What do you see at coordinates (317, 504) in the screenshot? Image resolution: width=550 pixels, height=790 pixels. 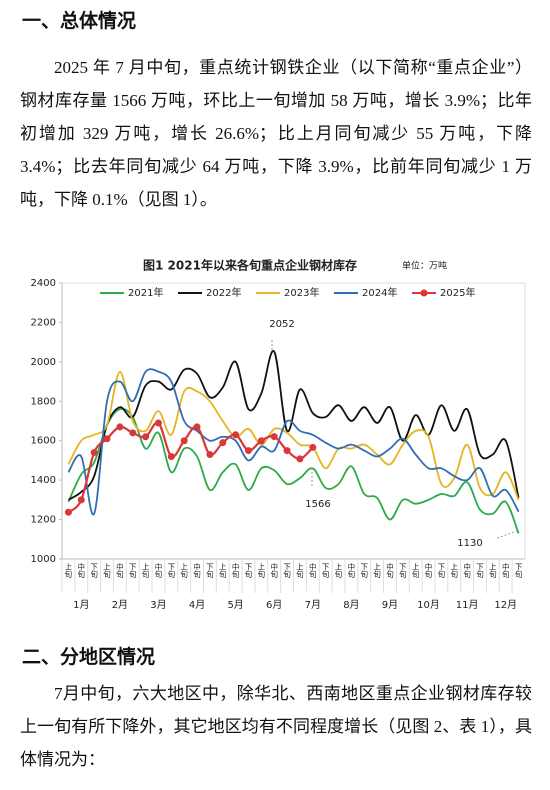 I see `annotation: 1566` at bounding box center [317, 504].